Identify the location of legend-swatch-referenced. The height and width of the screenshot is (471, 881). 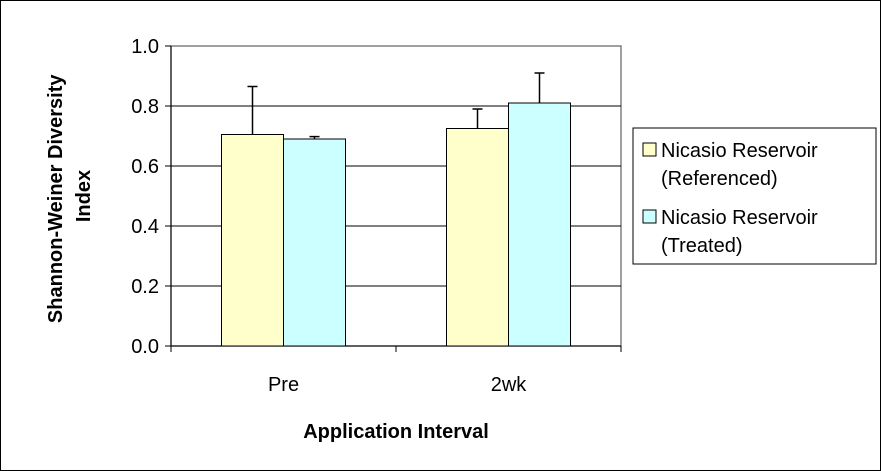
(649, 149).